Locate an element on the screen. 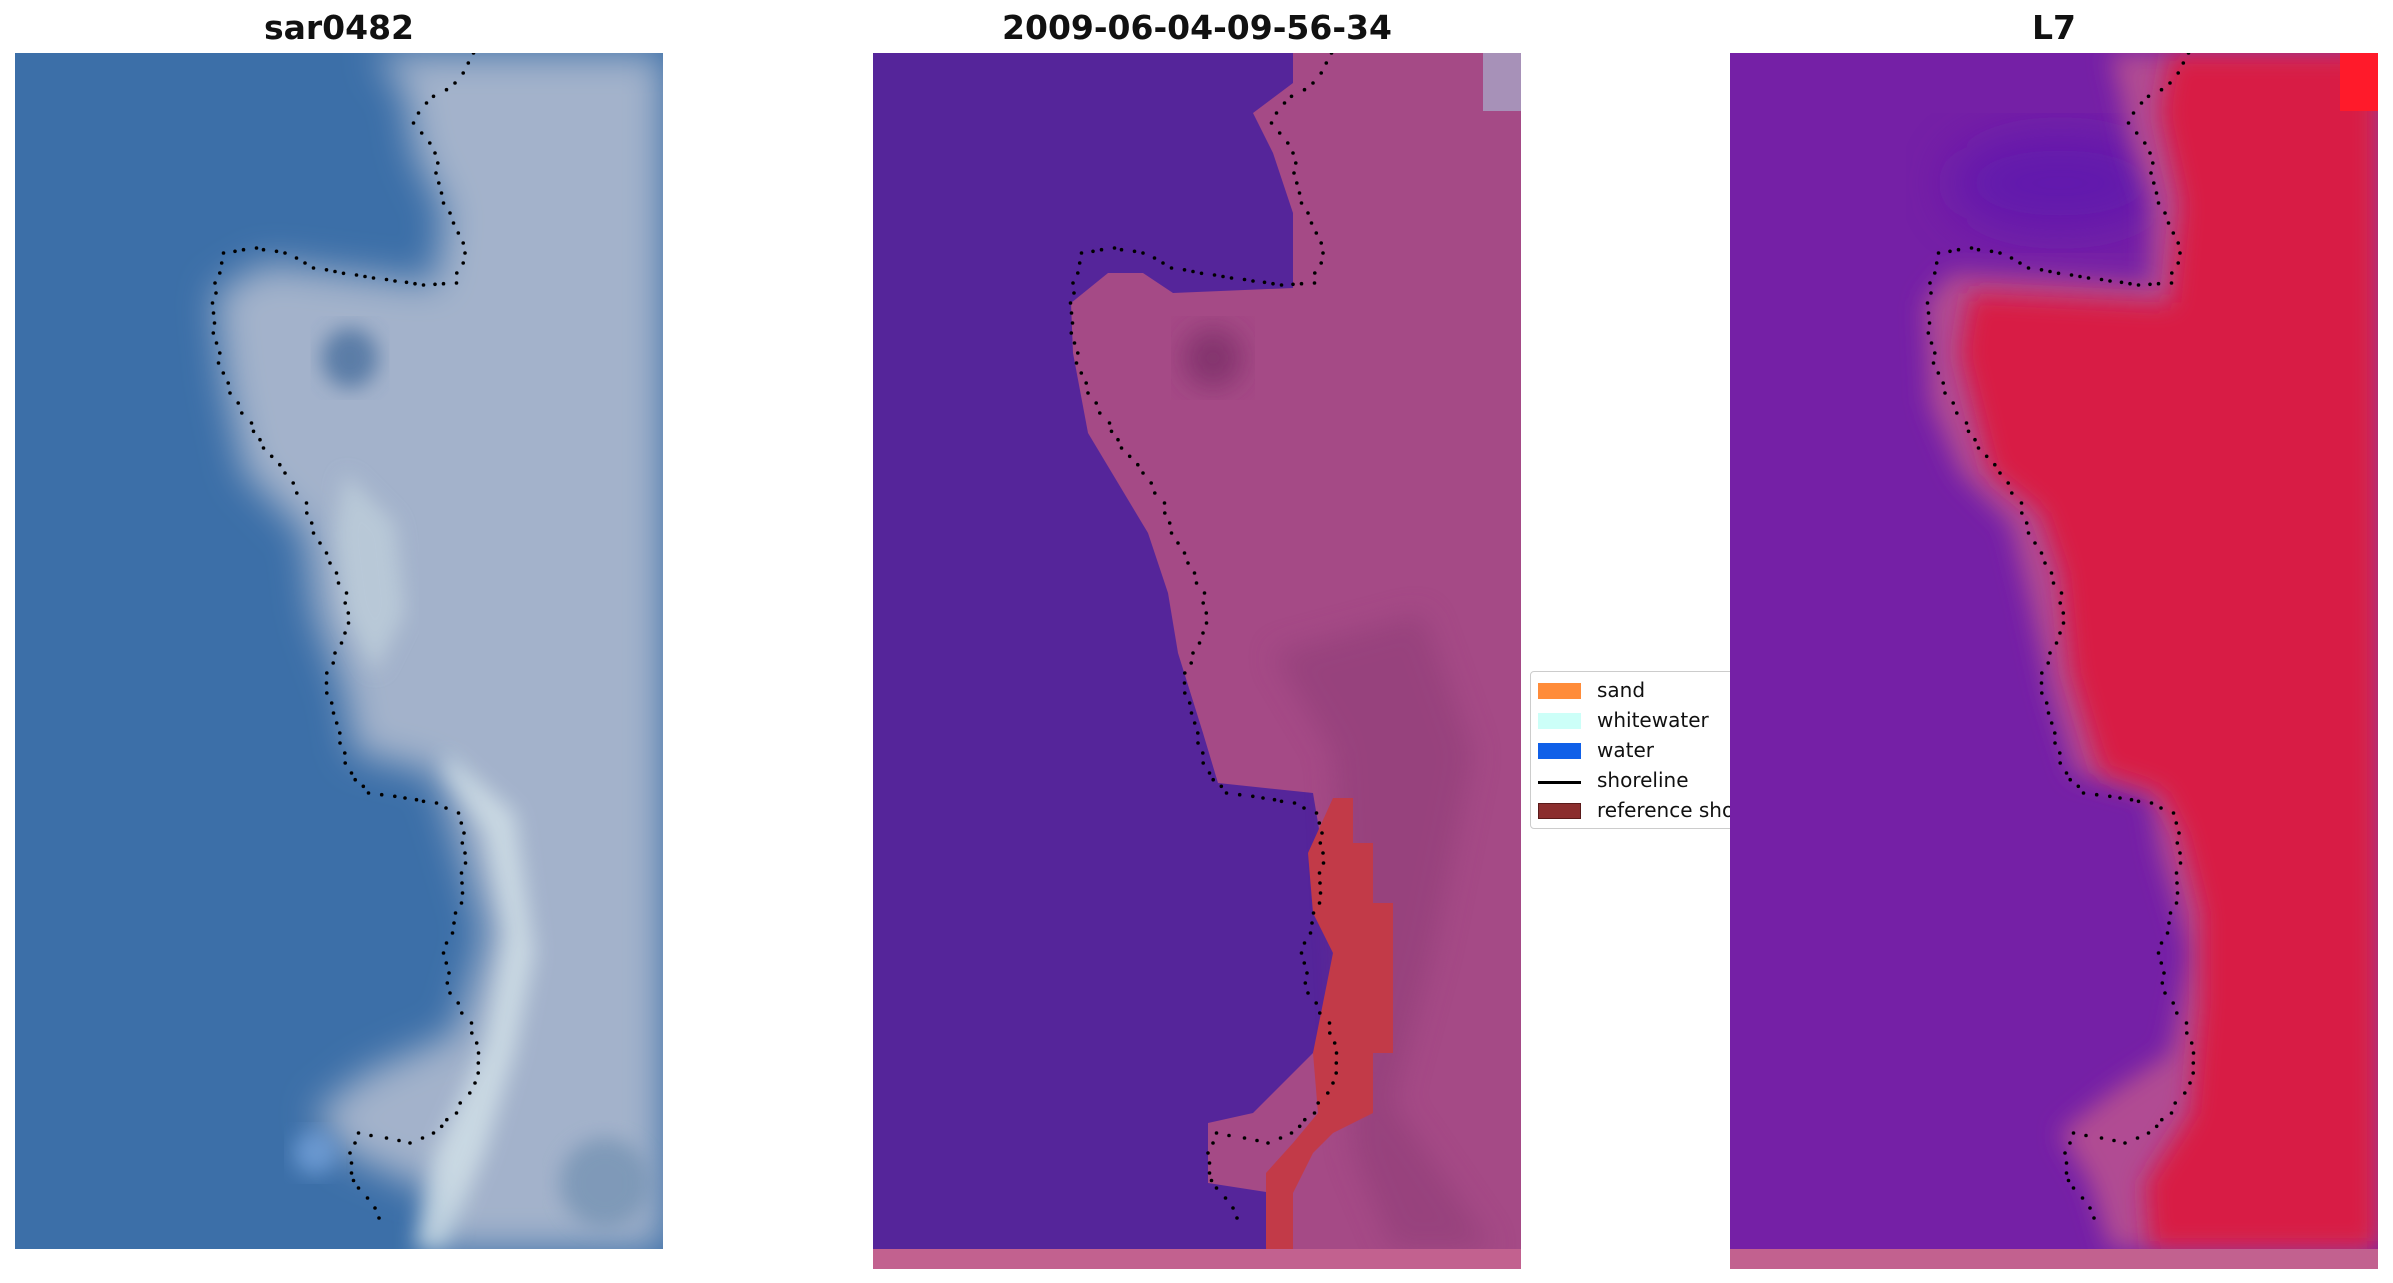  index-corner-patch is located at coordinates (2359, 82).